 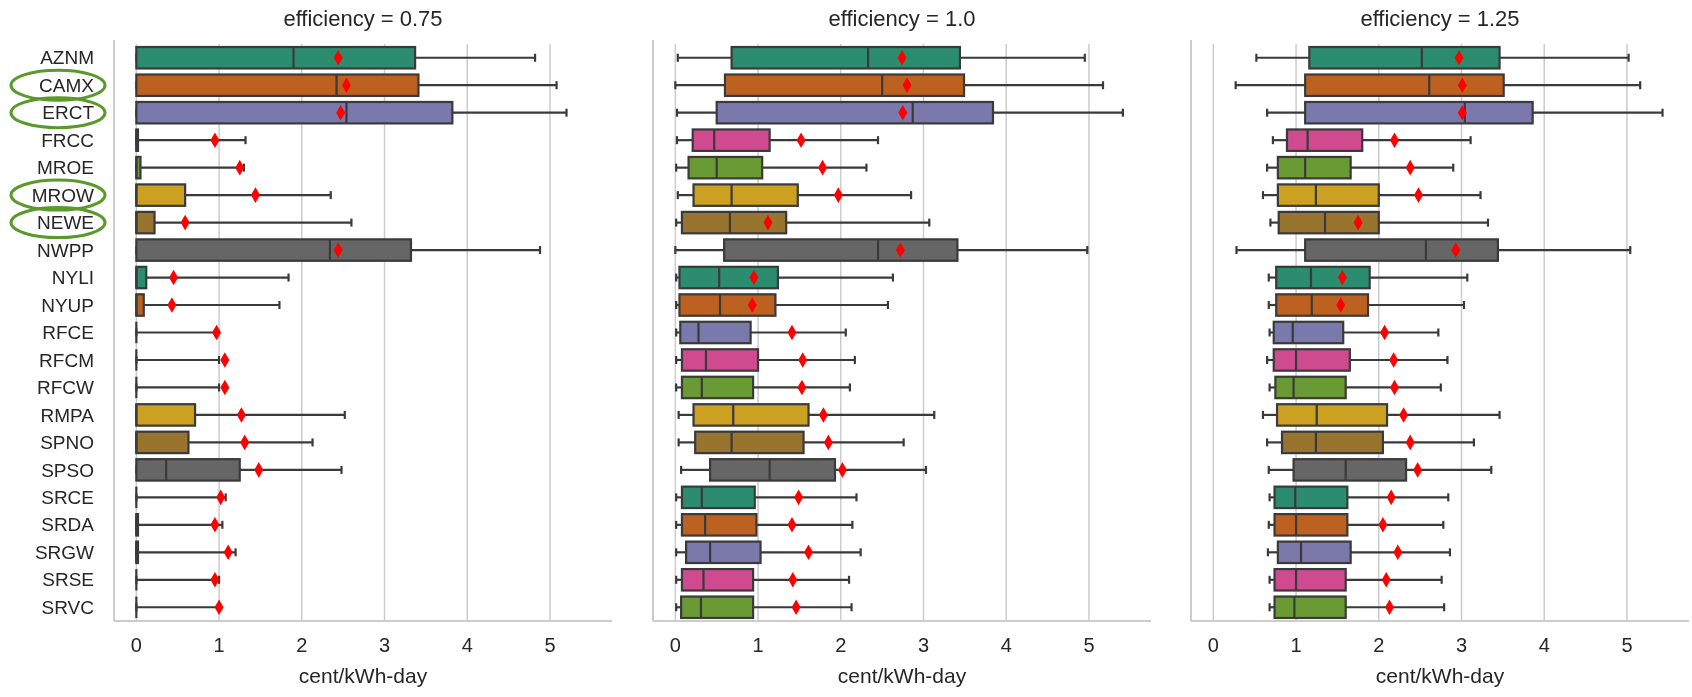 What do you see at coordinates (67, 607) in the screenshot?
I see `y-tick-label: SRVC` at bounding box center [67, 607].